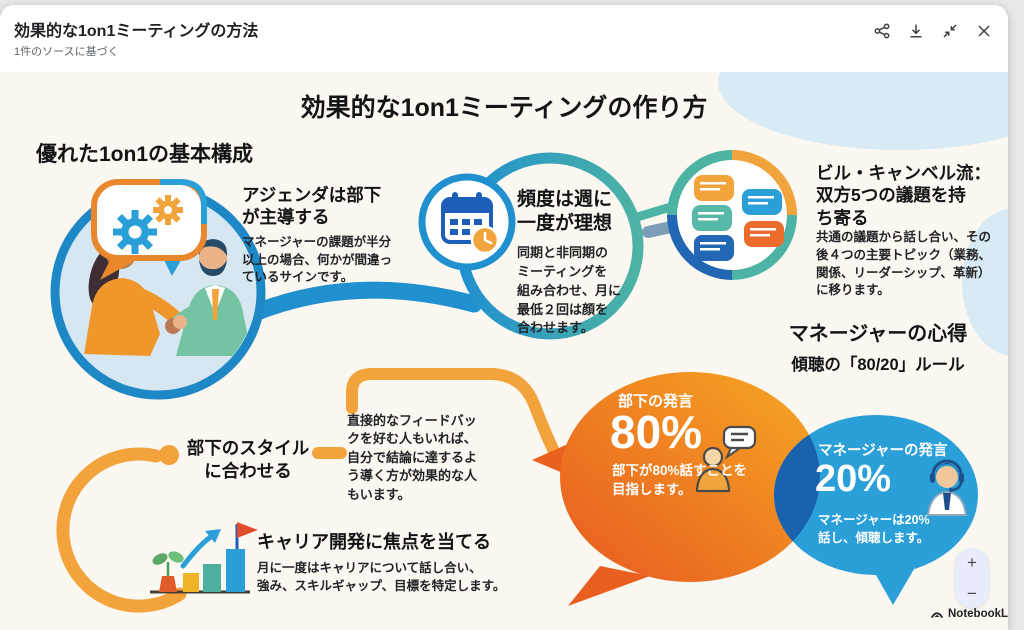 This screenshot has width=1024, height=630. I want to click on chat-bubbles-icon, so click(732, 215).